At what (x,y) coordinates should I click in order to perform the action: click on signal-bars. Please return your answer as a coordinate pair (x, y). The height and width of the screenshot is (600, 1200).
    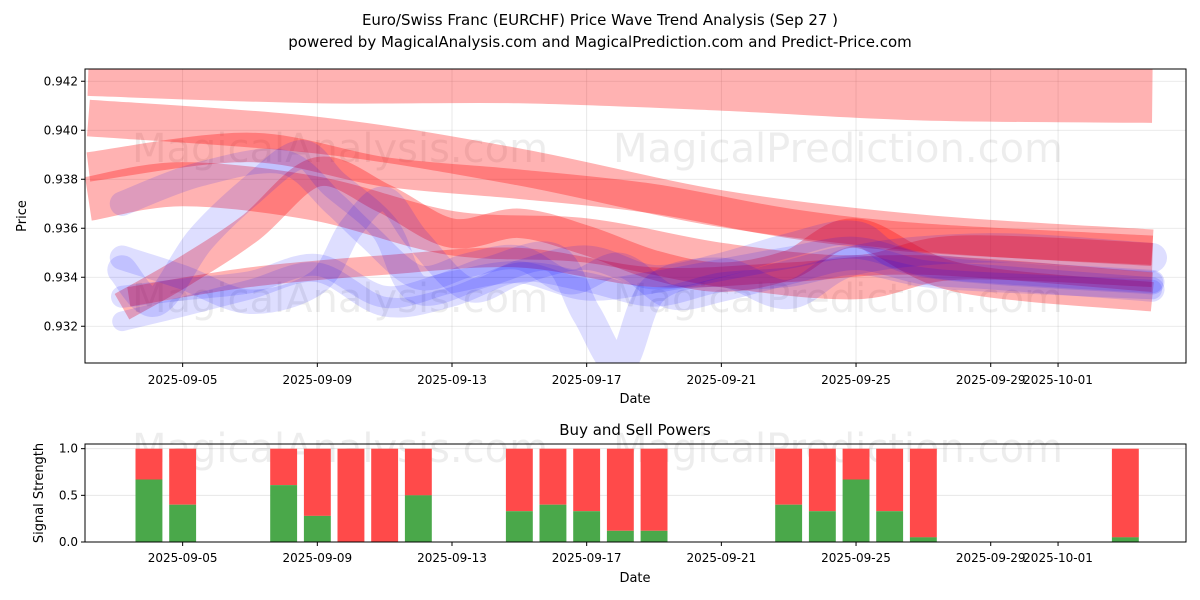
    Looking at the image, I should click on (637, 495).